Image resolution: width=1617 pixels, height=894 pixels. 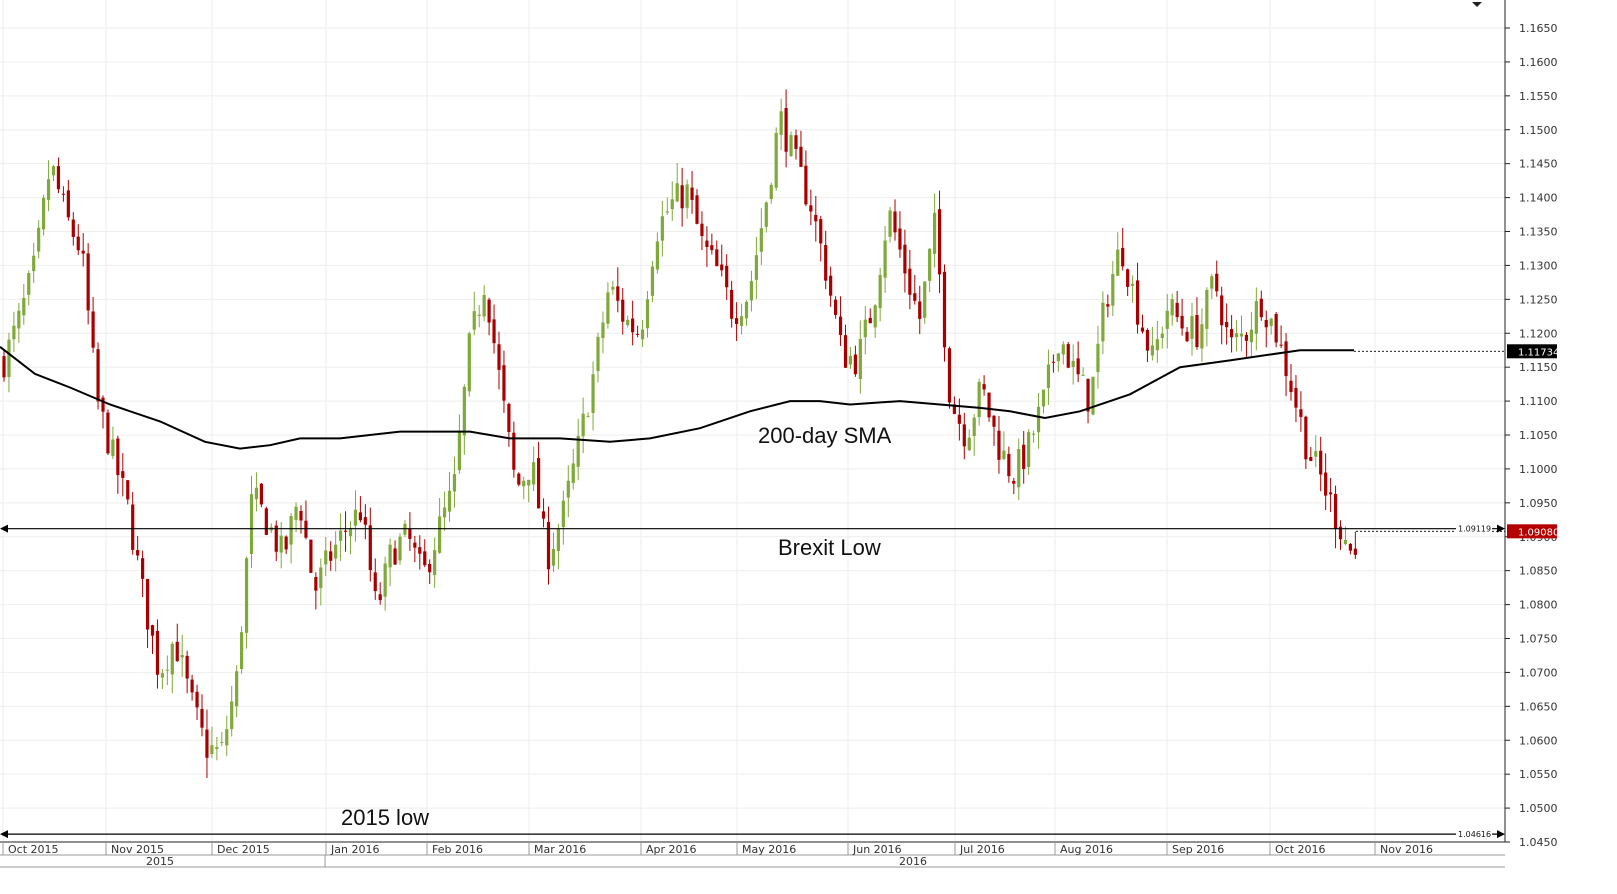 I want to click on price-tick-label: 1.1400, so click(x=1538, y=198).